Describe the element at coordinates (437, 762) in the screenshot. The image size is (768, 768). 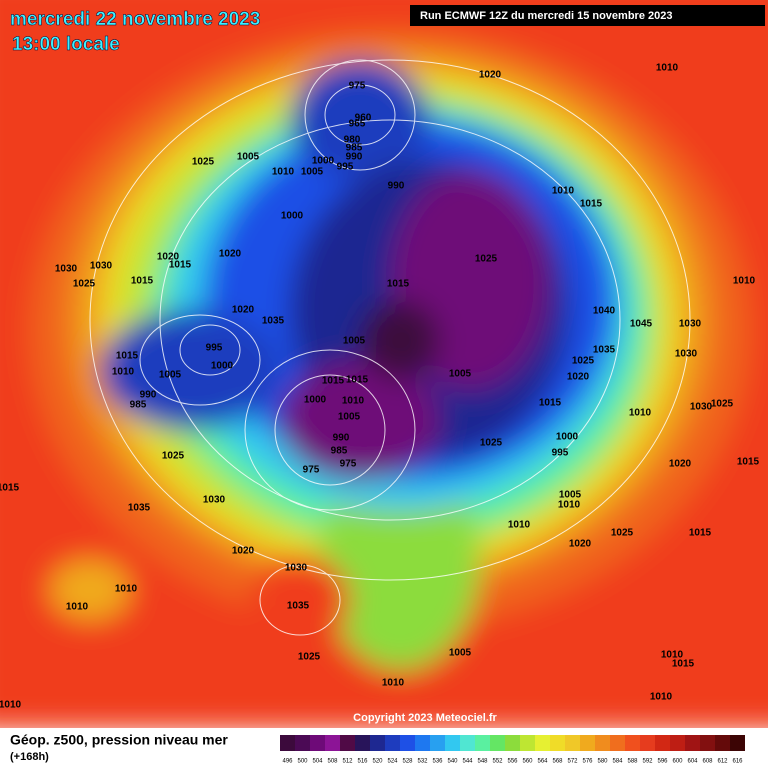
I see `colorbar-label: 536` at that location.